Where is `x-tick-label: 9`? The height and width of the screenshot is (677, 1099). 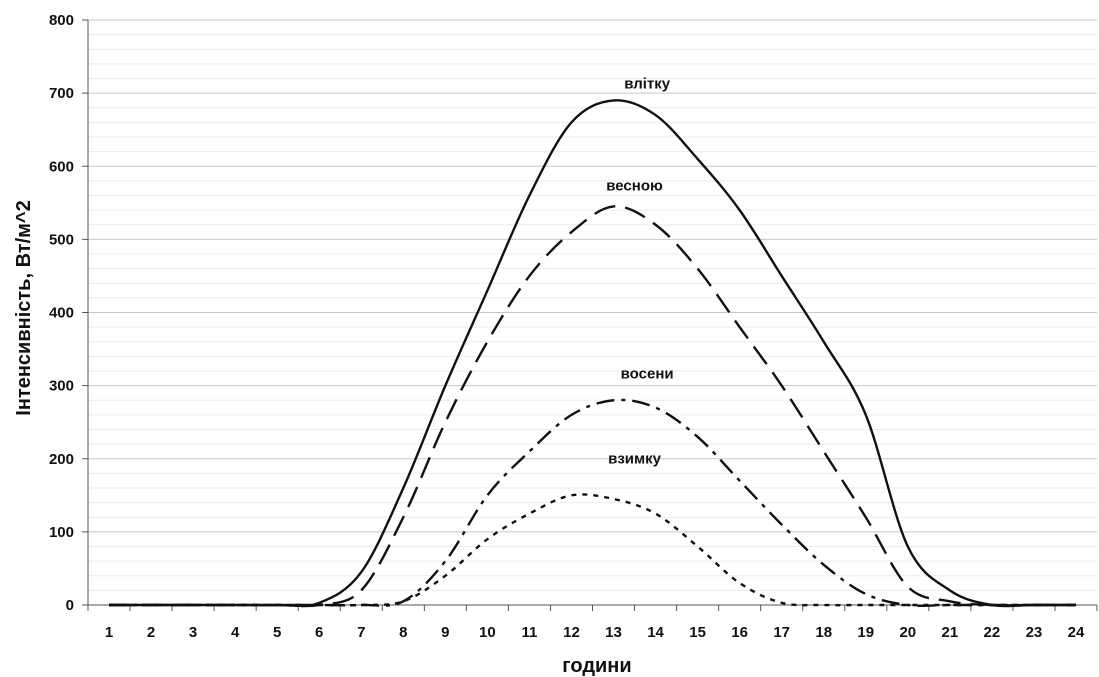 x-tick-label: 9 is located at coordinates (445, 632).